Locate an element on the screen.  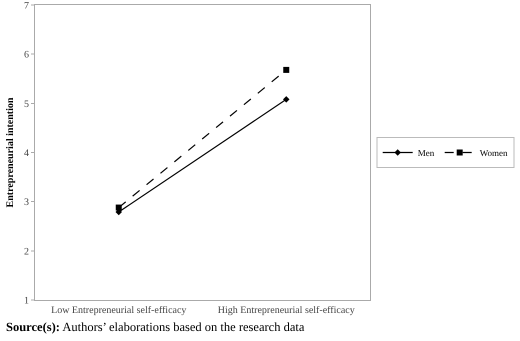
x-tick-label: Low Entrepreneurial self-efficacy is located at coordinates (118, 310).